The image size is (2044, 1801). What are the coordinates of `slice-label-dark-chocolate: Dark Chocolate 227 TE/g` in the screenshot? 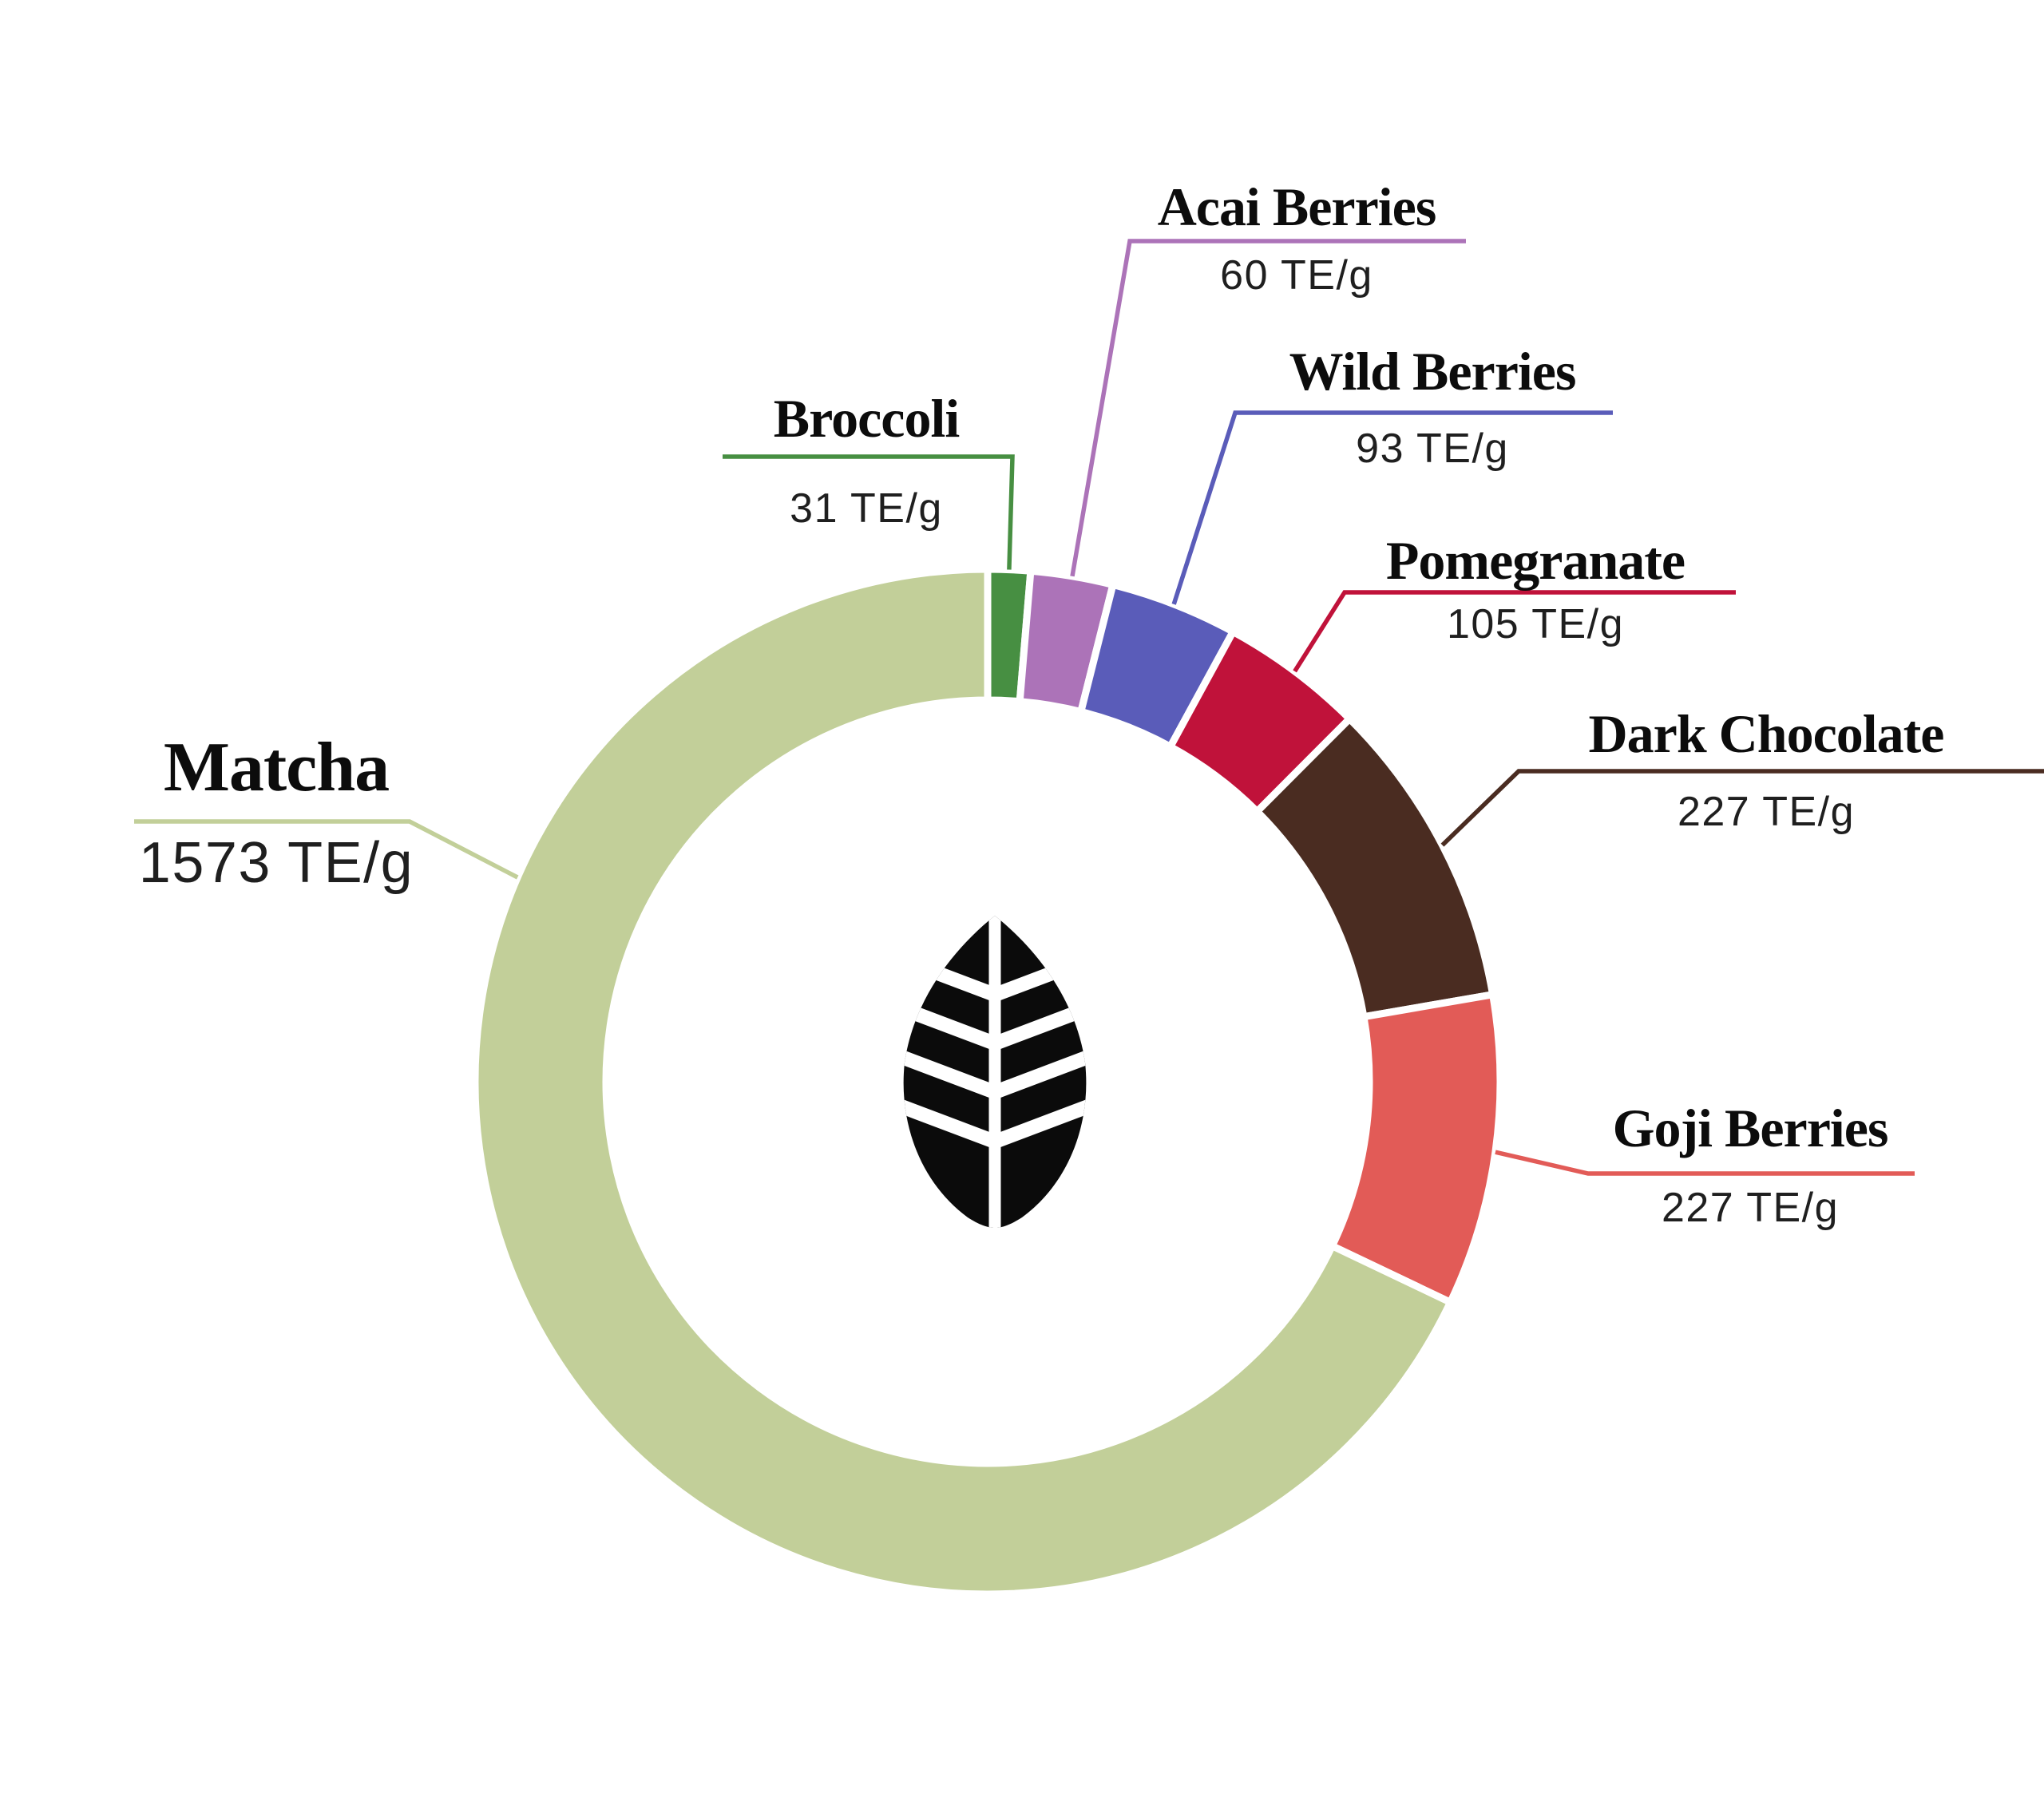 It's located at (1766, 770).